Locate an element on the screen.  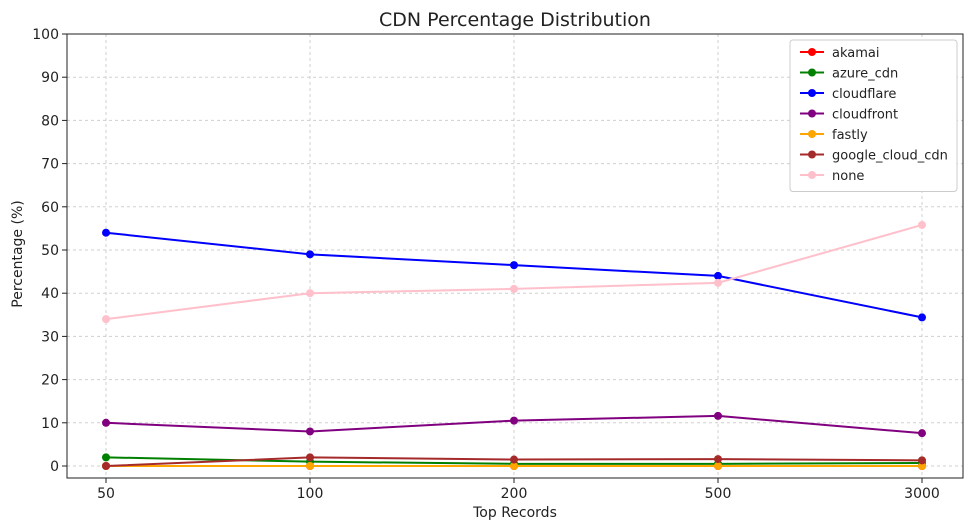
y-tick-label: 10 is located at coordinates (50, 424).